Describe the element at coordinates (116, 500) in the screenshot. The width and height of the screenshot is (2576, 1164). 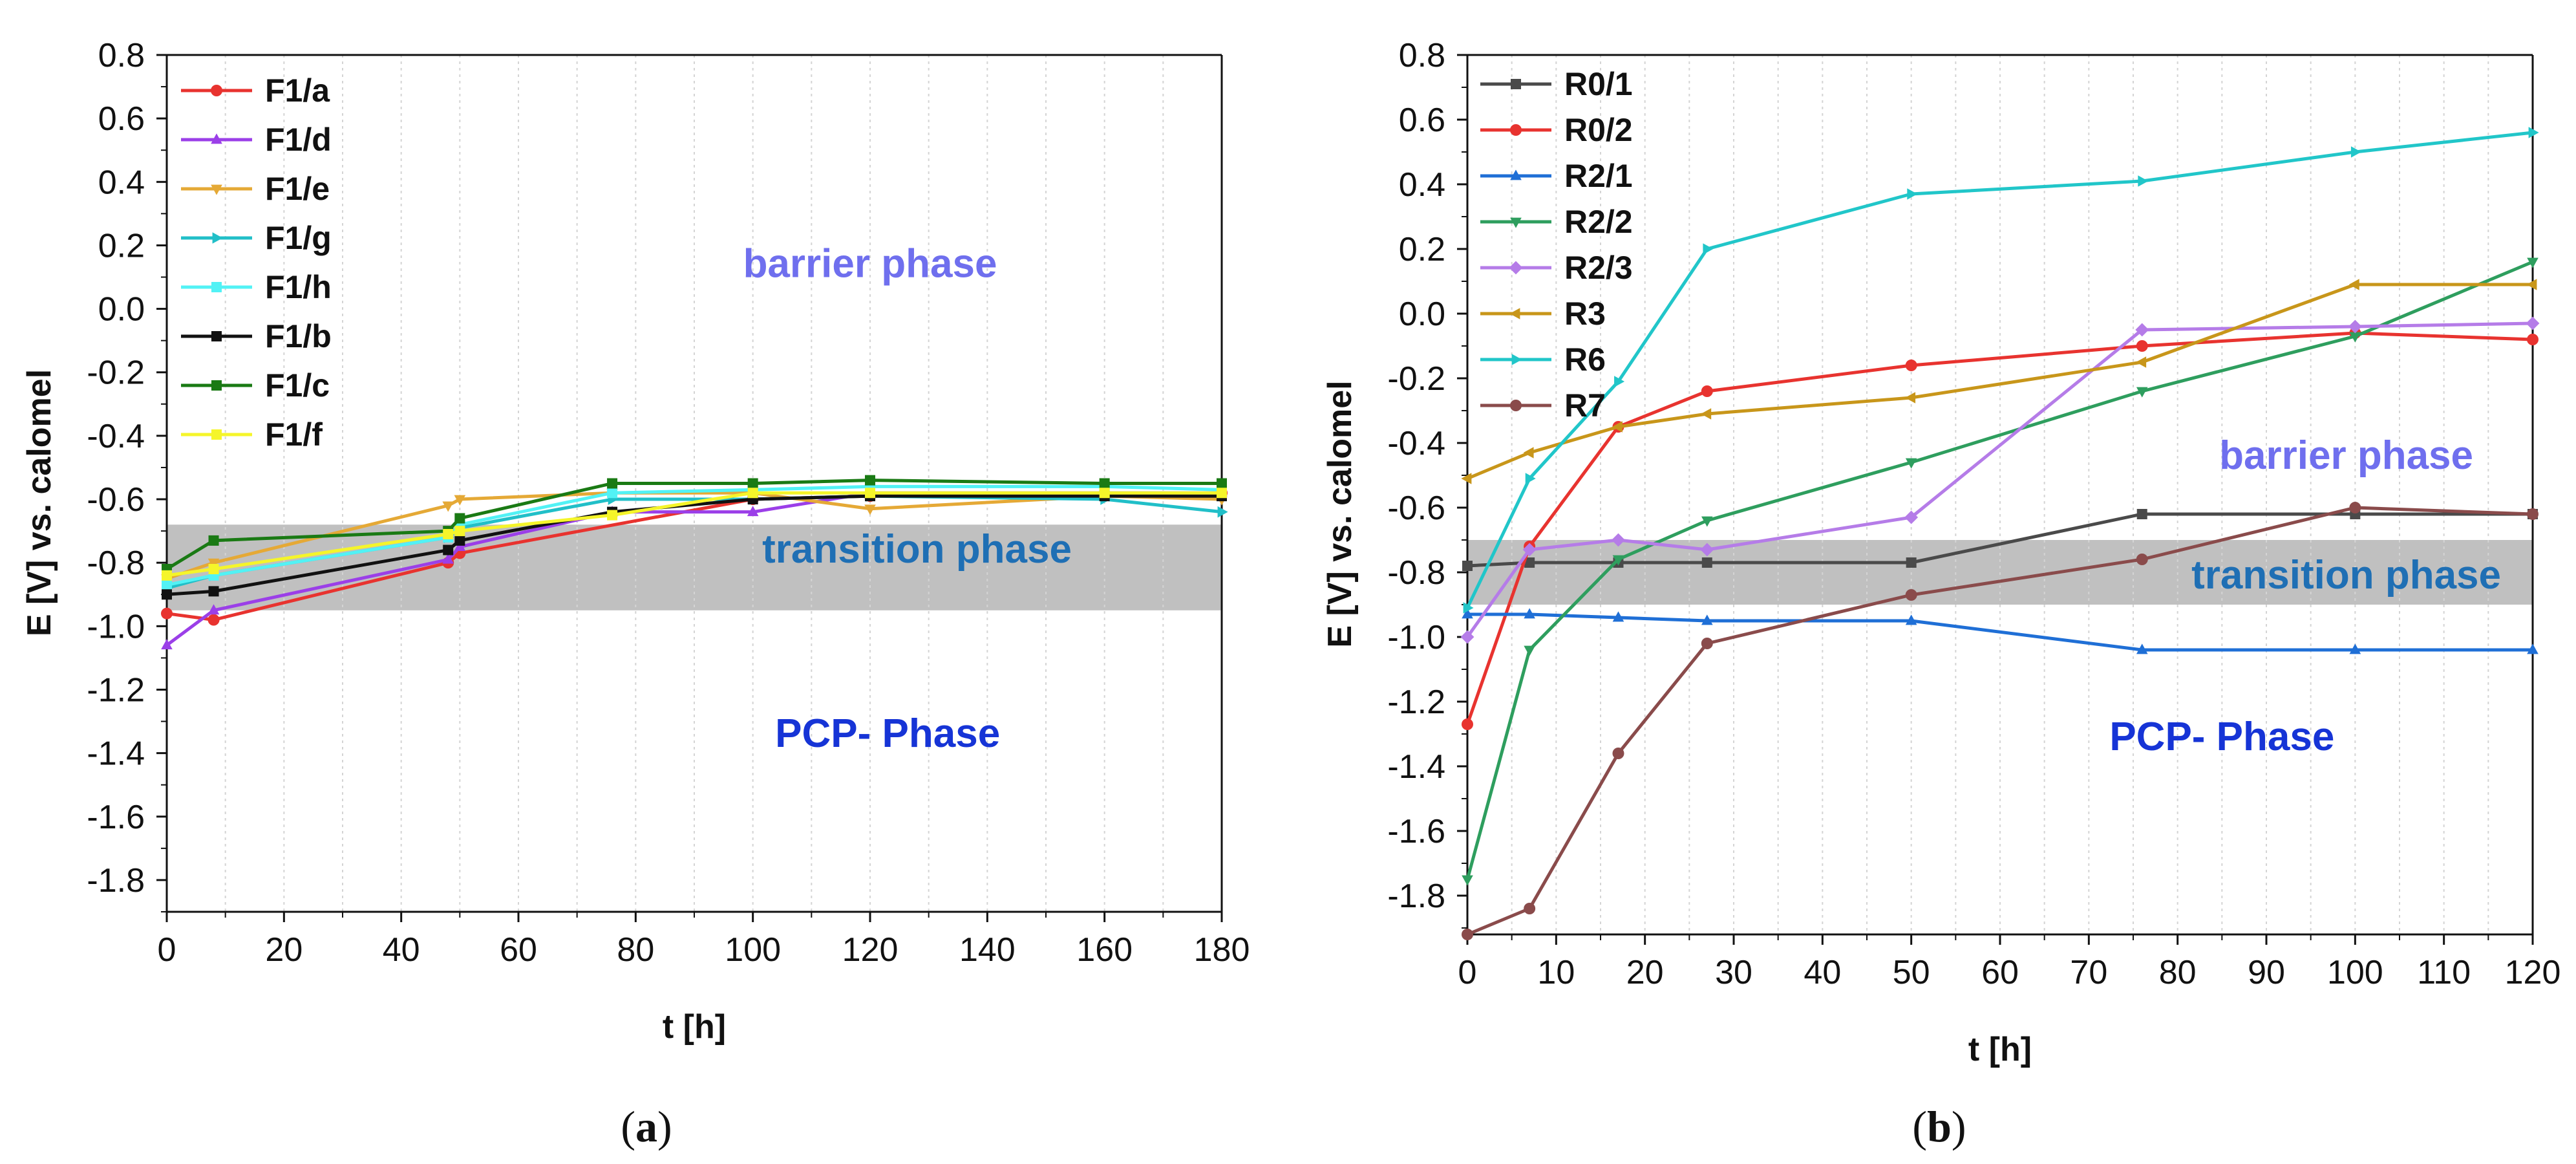
I see `y-tick-label-a: -0.6` at that location.